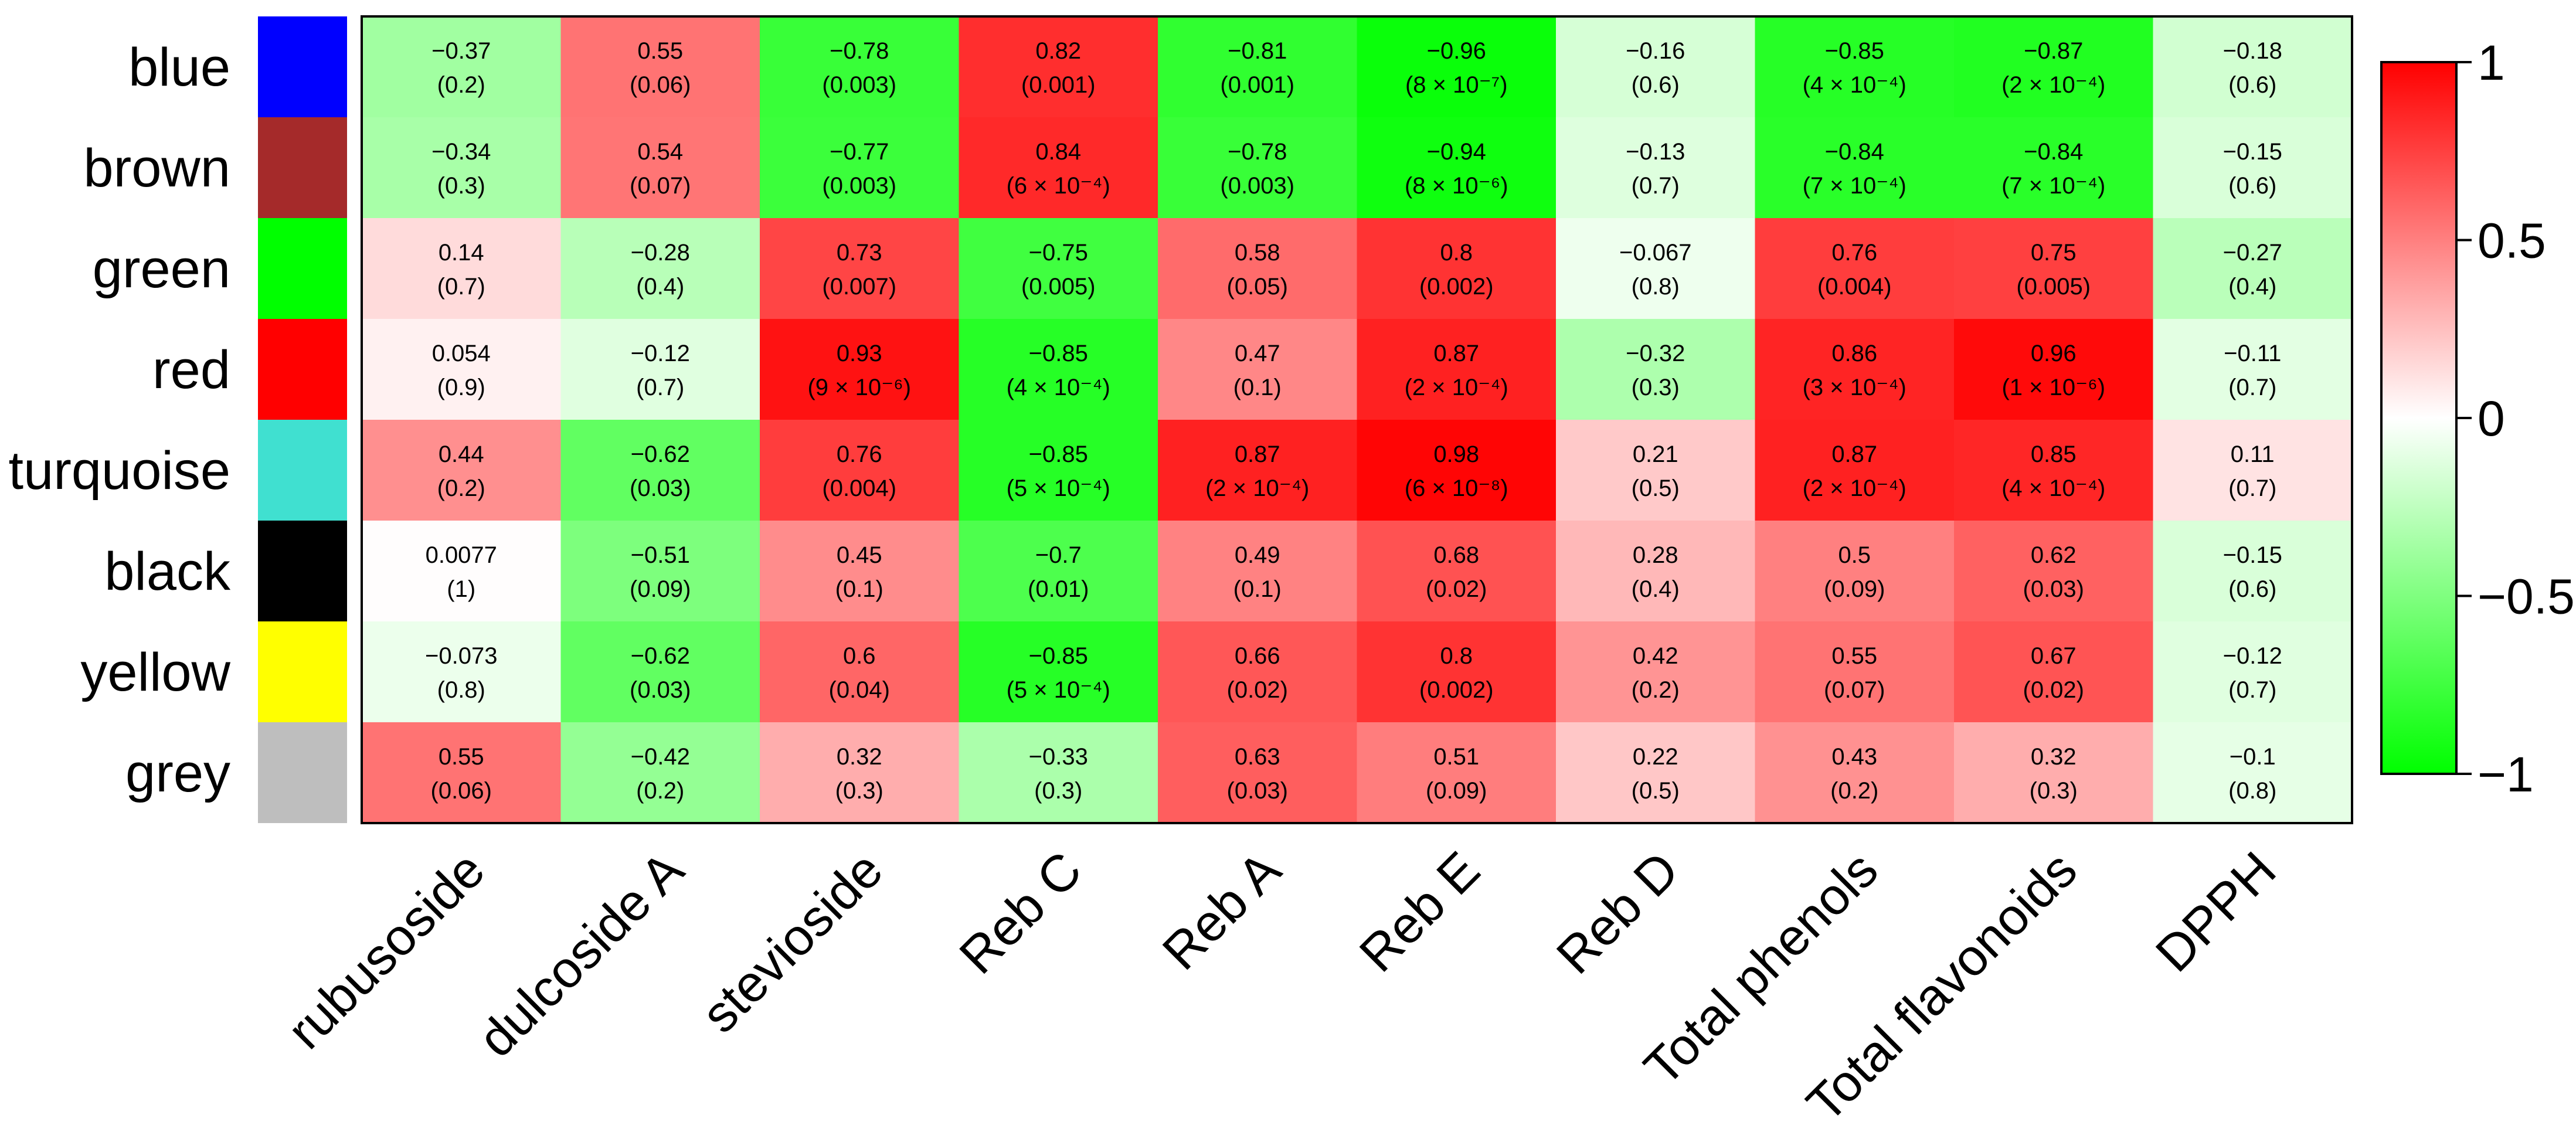  Describe the element at coordinates (2053, 186) in the screenshot. I see `cell-p-value: (7 × 10⁻⁴)` at that location.